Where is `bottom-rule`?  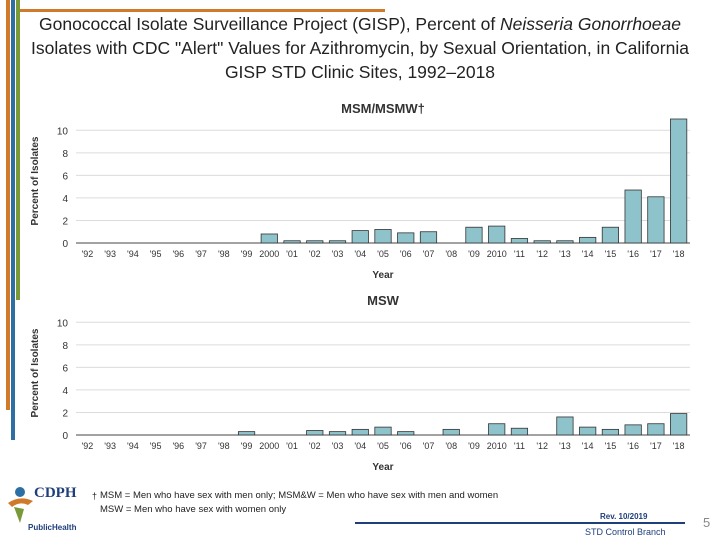
bottom-rule is located at coordinates (520, 523).